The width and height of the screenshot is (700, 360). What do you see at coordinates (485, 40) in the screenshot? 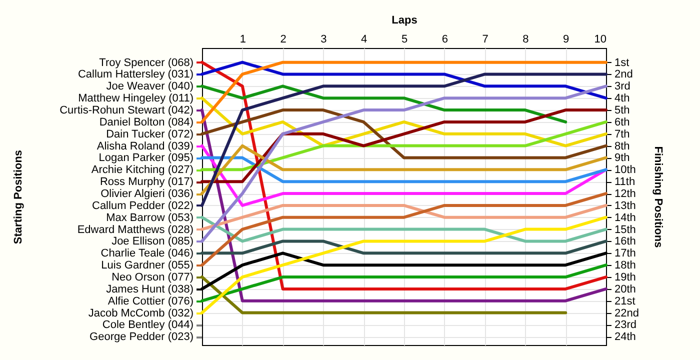
I see `x-tick-label: 7` at bounding box center [485, 40].